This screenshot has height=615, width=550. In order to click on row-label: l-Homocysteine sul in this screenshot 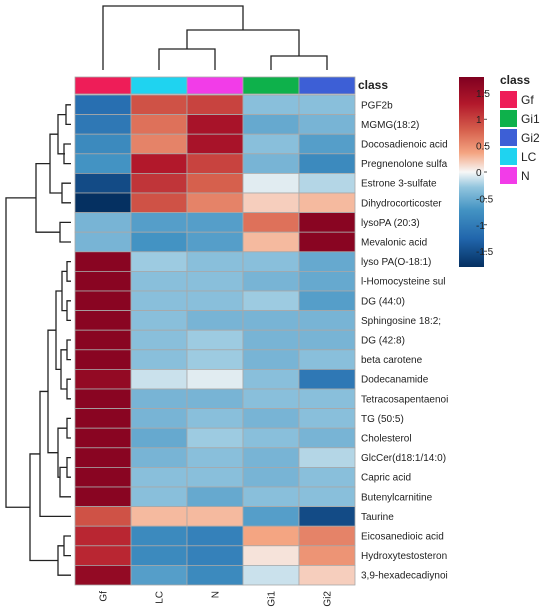, I will do `click(403, 282)`.